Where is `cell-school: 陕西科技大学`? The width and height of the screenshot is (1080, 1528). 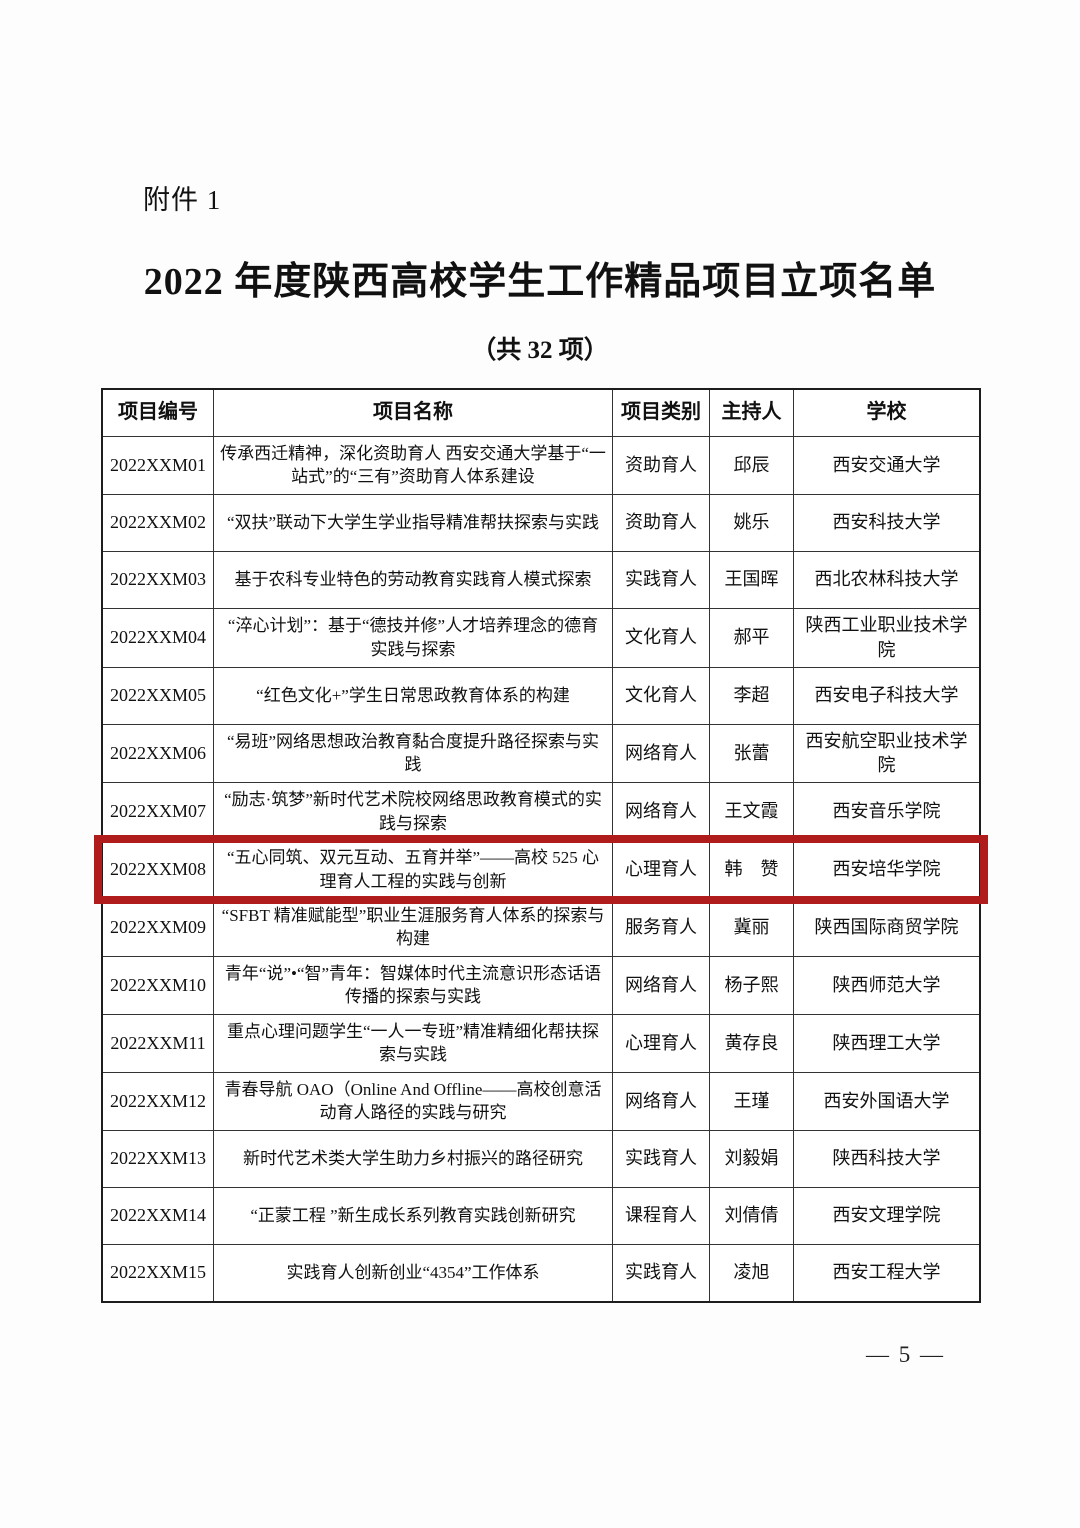
cell-school: 陕西科技大学 is located at coordinates (886, 1158).